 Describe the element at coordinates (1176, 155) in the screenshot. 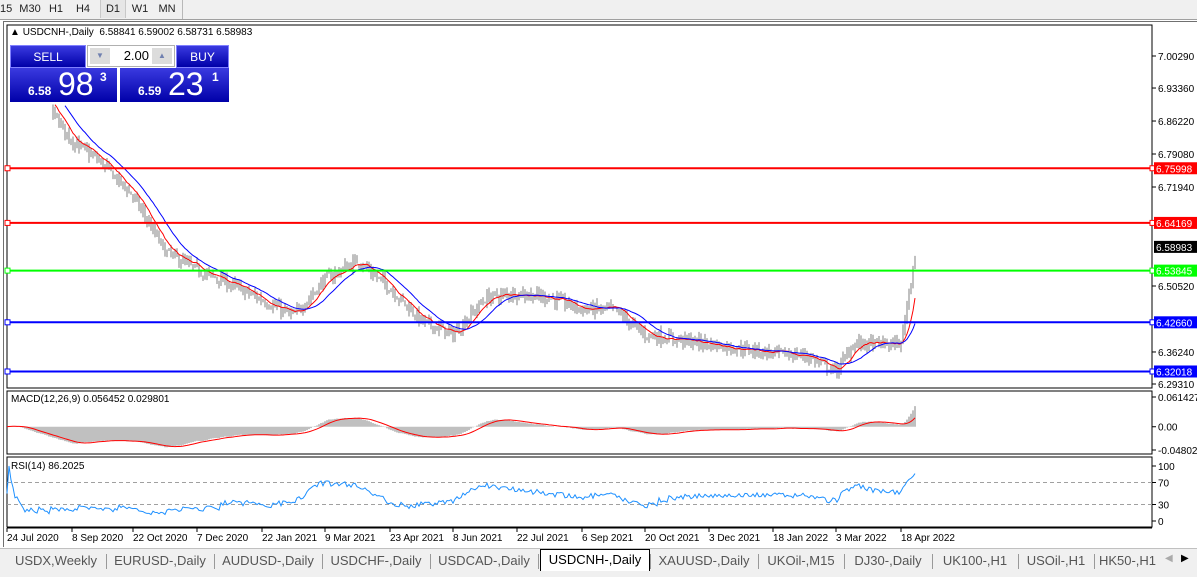

I see `price-tick-label: 6.79080` at that location.